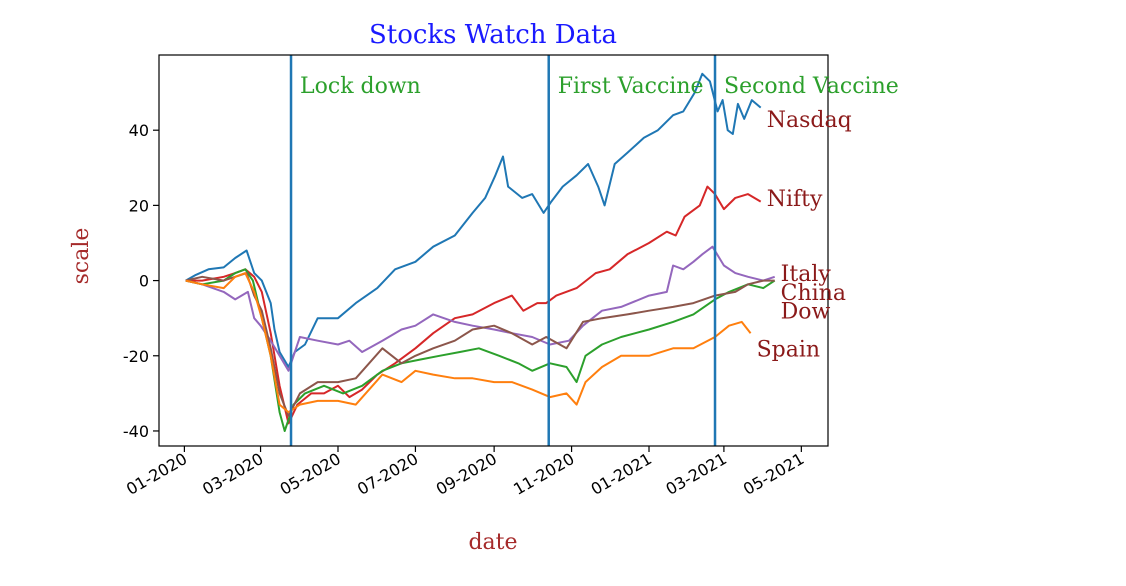 This screenshot has height=586, width=1126. What do you see at coordinates (631, 86) in the screenshot?
I see `event-annotation-2: First Vaccine` at bounding box center [631, 86].